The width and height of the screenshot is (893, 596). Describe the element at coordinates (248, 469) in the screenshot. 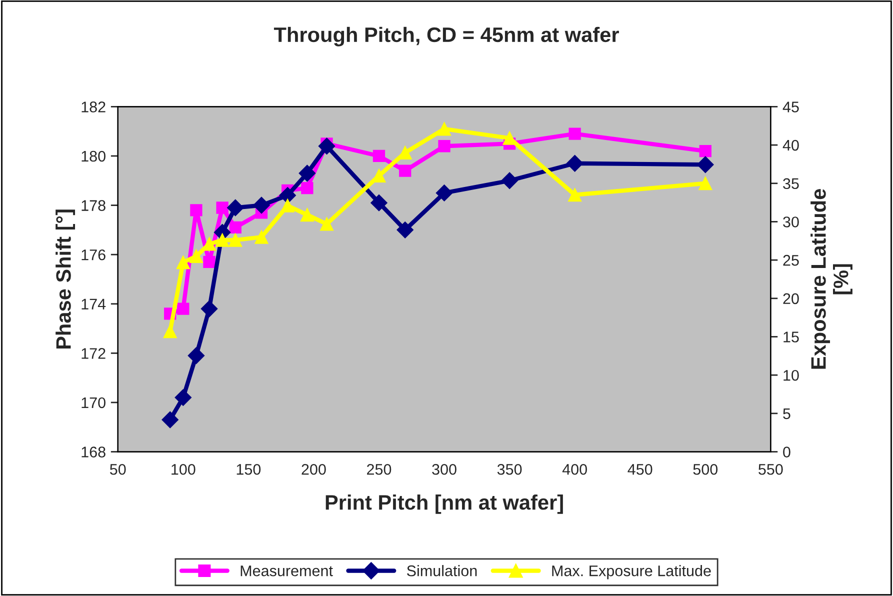

I see `x-tick-label: 150` at that location.